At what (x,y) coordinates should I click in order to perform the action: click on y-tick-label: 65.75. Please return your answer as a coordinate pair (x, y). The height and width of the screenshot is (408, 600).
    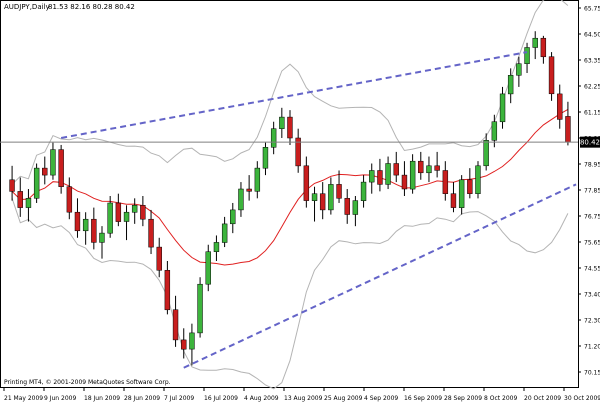
    Looking at the image, I should click on (592, 9).